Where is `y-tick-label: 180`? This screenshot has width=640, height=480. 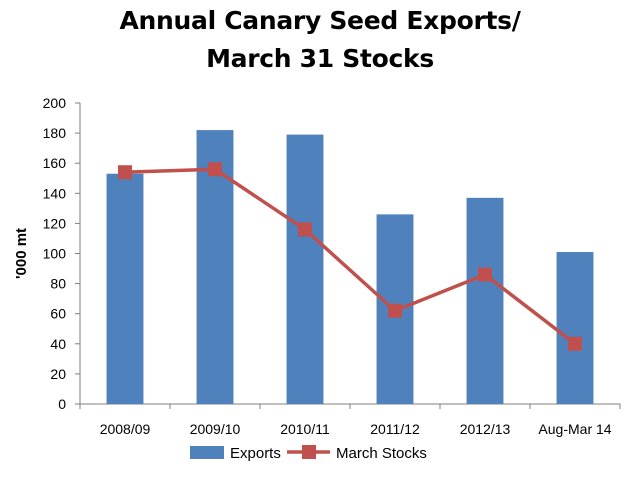 y-tick-label: 180 is located at coordinates (55, 133).